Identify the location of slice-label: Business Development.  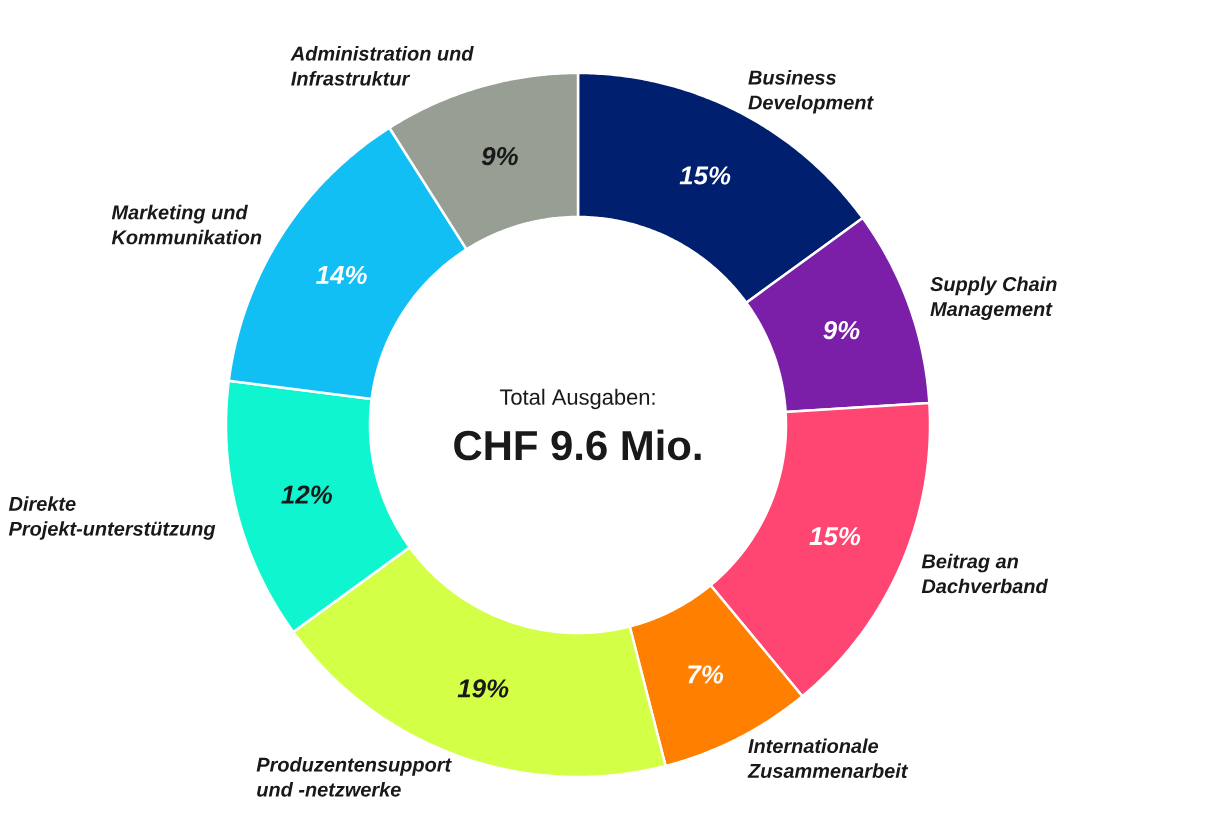
(811, 92).